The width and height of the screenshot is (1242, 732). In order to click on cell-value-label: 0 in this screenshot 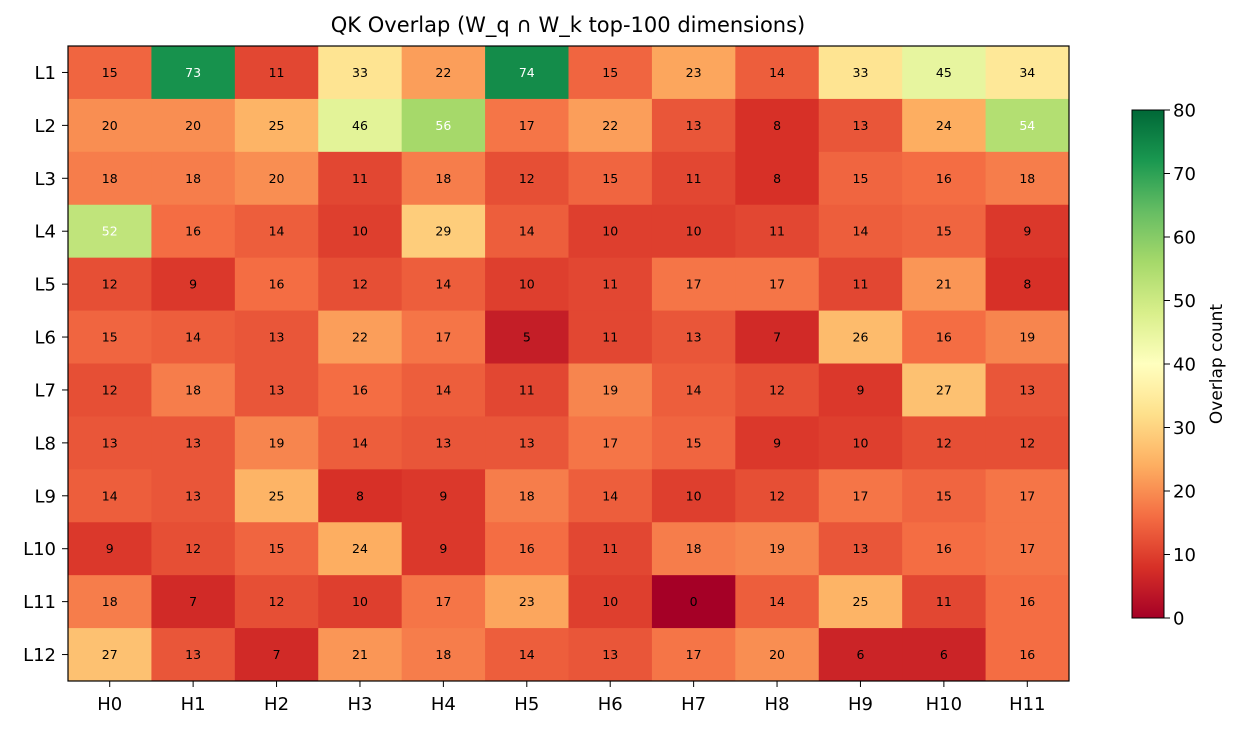, I will do `click(694, 601)`.